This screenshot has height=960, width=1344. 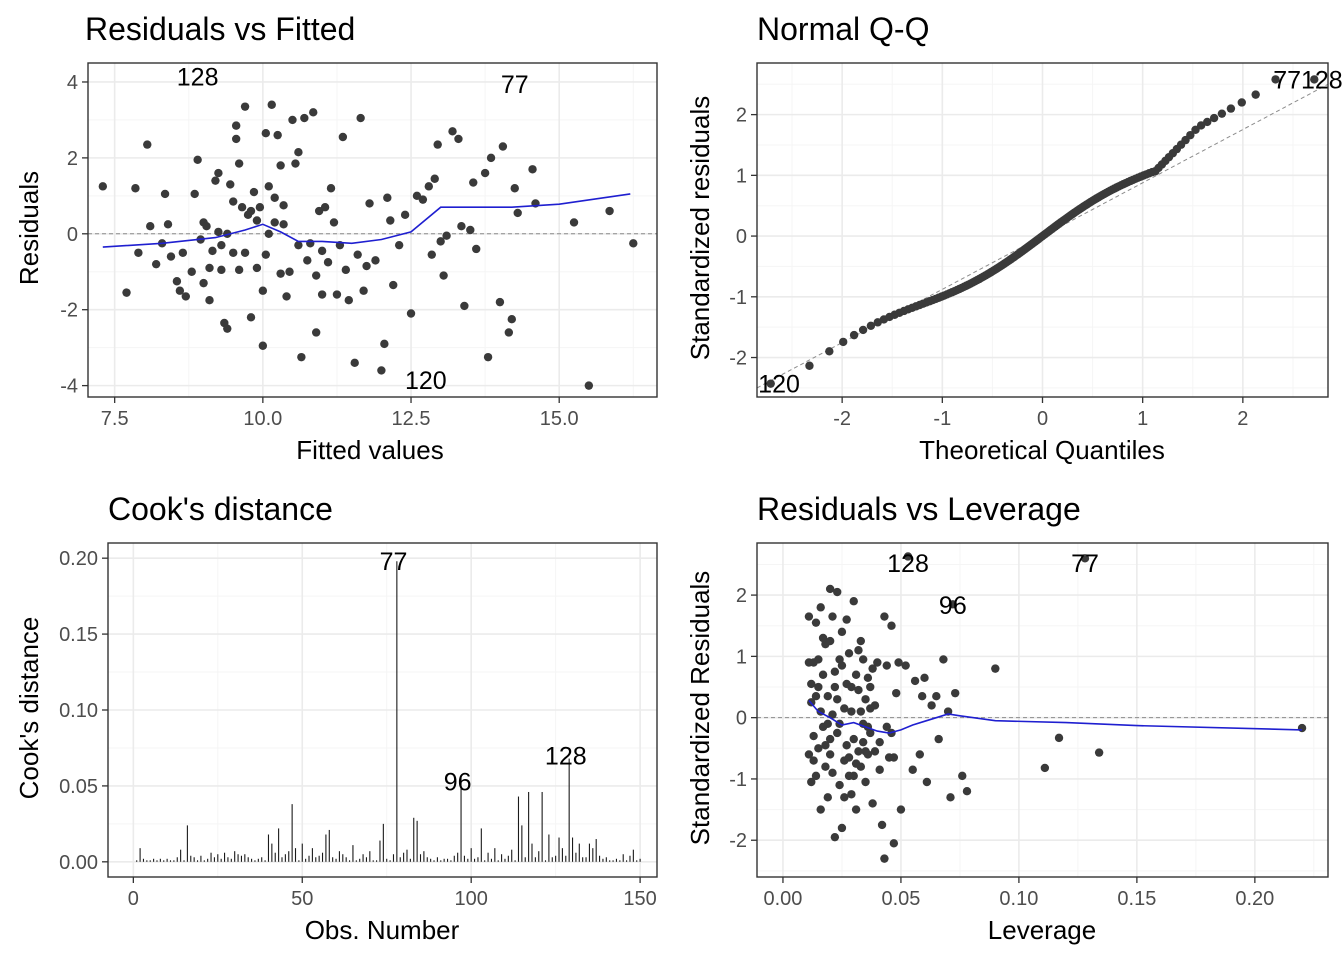 I want to click on rvl-x-tick-label: 0.05, so click(x=900, y=899).